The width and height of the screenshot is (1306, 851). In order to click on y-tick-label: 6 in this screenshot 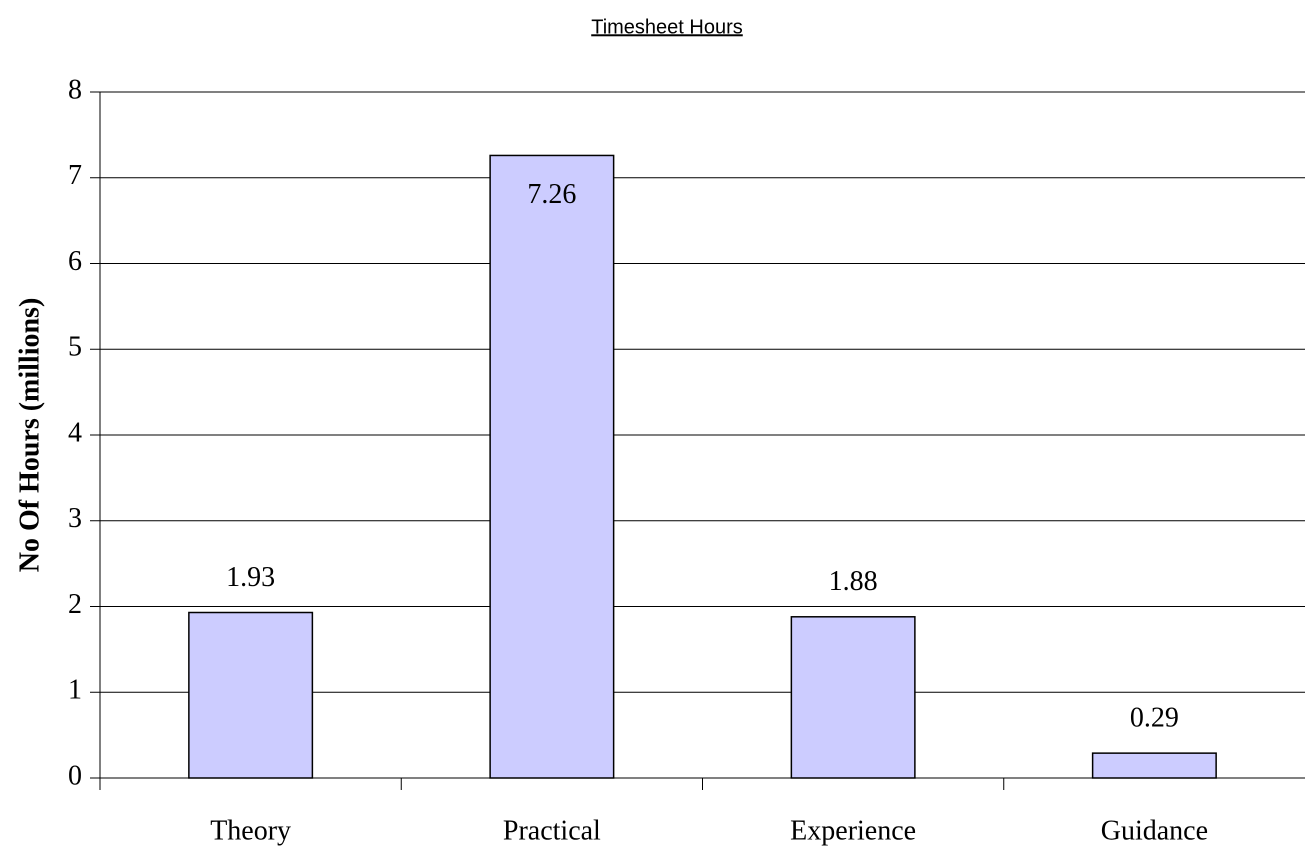, I will do `click(75, 261)`.